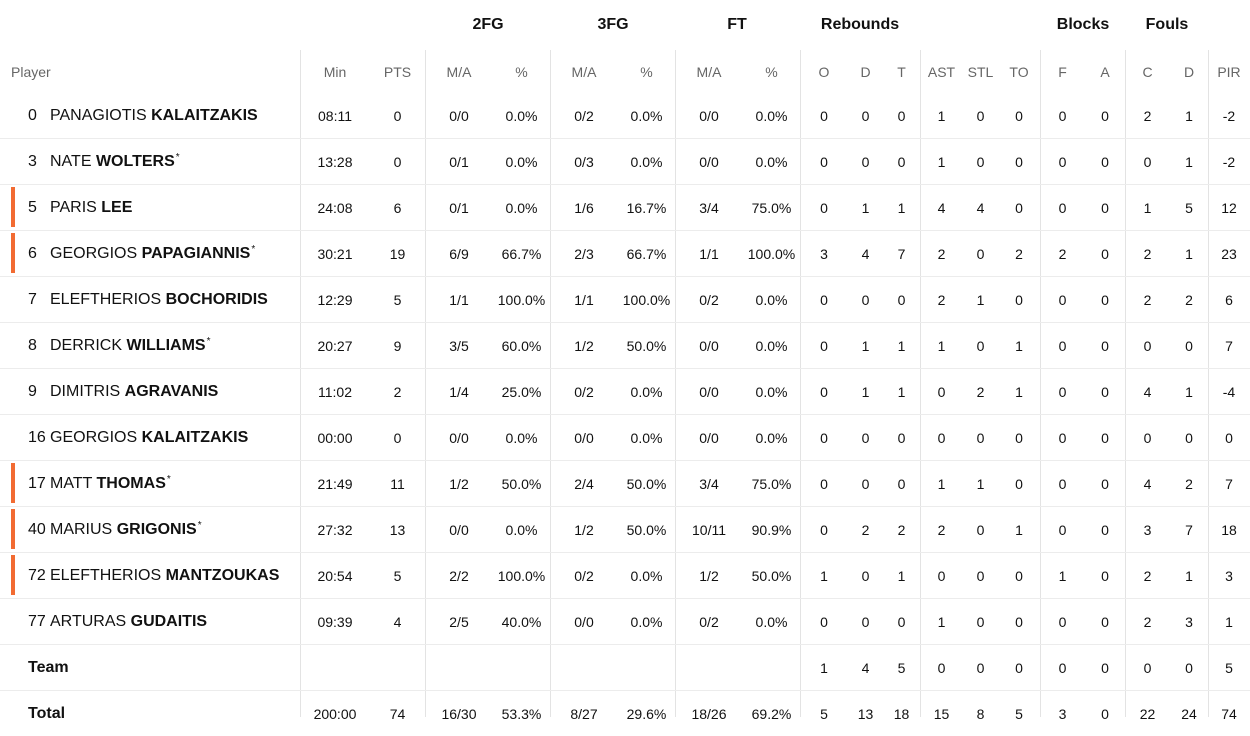 This screenshot has width=1250, height=736. I want to click on stat-foul-c: 0, so click(1147, 346).